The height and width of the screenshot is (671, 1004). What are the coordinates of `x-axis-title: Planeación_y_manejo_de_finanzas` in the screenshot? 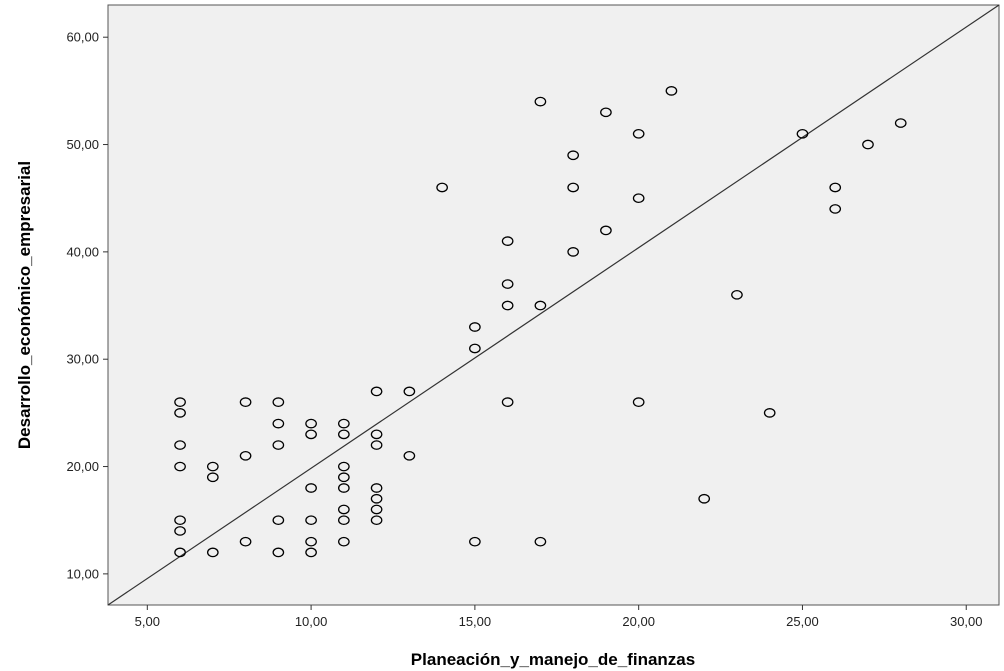 It's located at (553, 659).